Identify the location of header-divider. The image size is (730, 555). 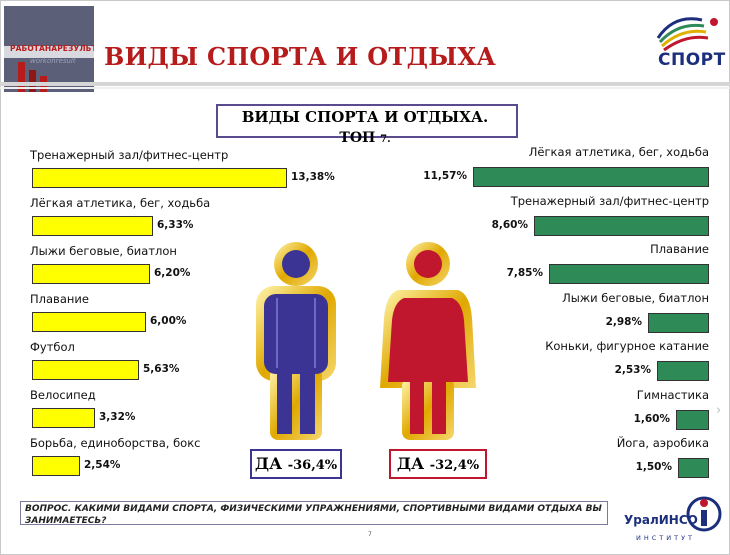
(365, 84).